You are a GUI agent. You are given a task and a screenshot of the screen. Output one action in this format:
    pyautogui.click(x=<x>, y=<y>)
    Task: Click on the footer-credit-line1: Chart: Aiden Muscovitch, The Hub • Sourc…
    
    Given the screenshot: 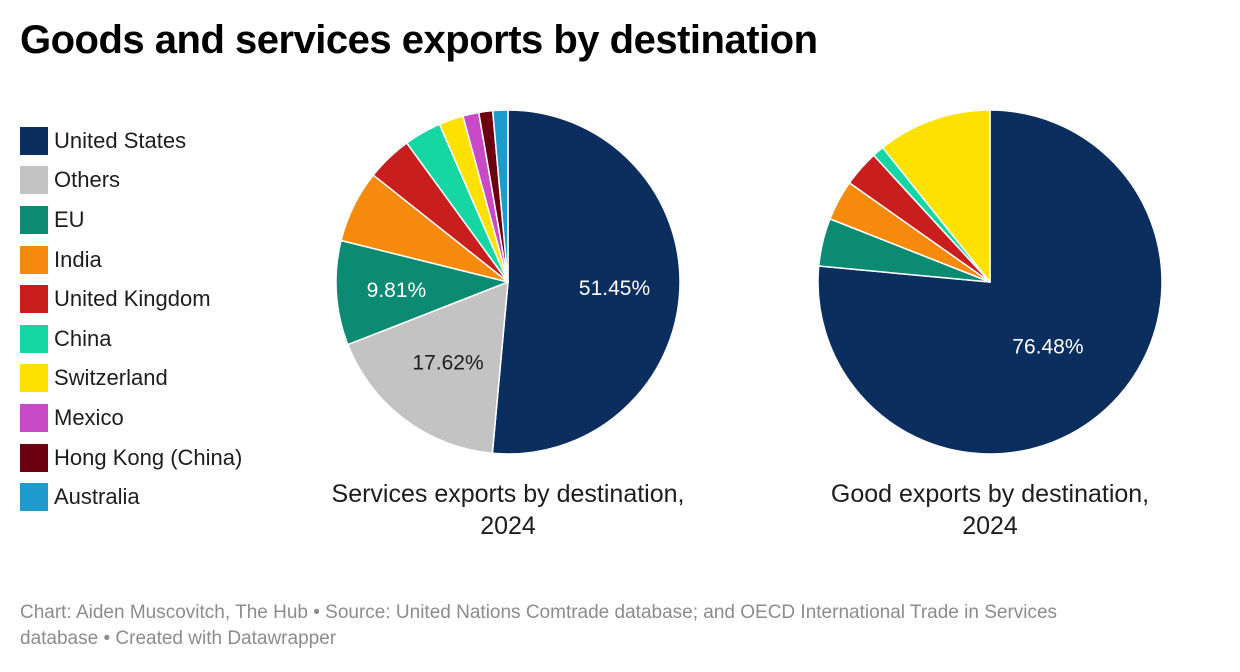 What is the action you would take?
    pyautogui.click(x=539, y=612)
    